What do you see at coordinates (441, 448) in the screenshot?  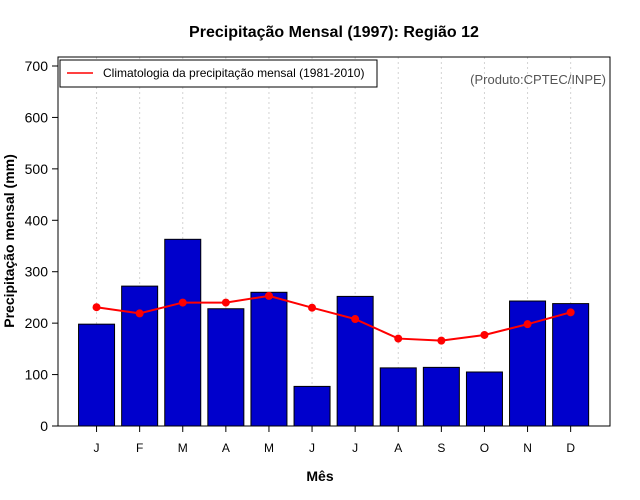 I see `x-tick-label: S` at bounding box center [441, 448].